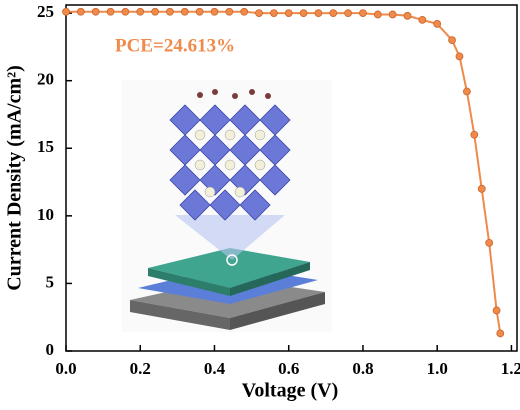  I want to click on zoom-cone, so click(230, 237).